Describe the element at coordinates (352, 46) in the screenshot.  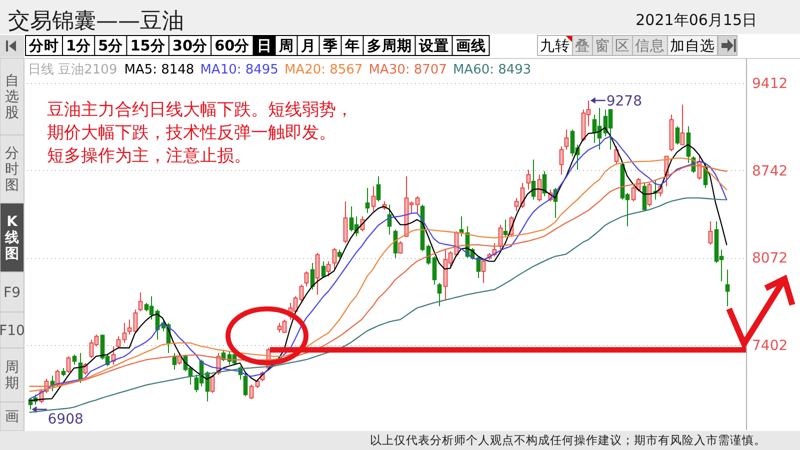
I see `toolbar-label: 年` at that location.